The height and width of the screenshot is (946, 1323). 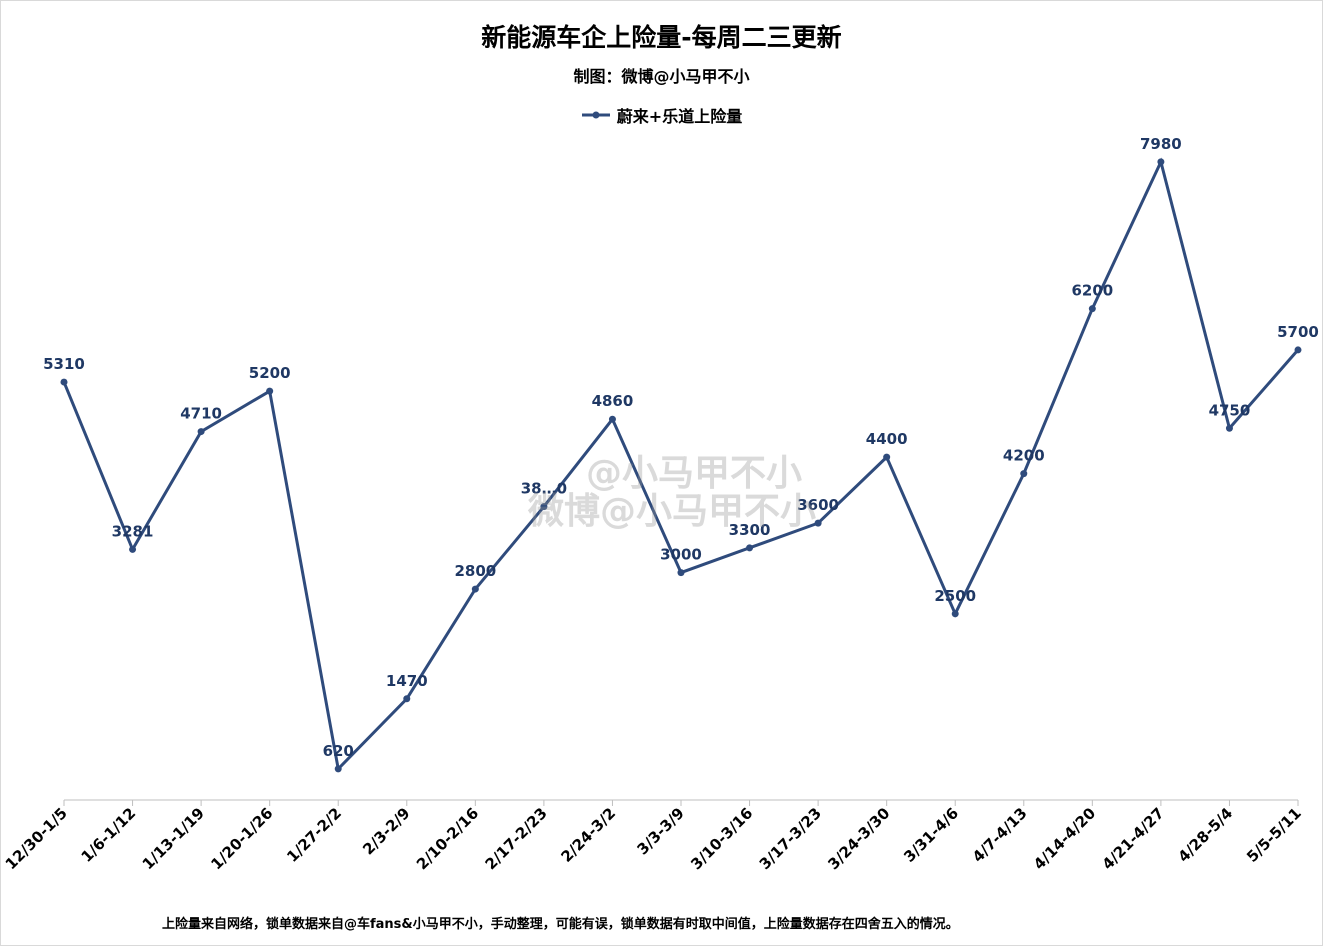 I want to click on legend: 蔚来+乐道上险量, so click(x=661, y=115).